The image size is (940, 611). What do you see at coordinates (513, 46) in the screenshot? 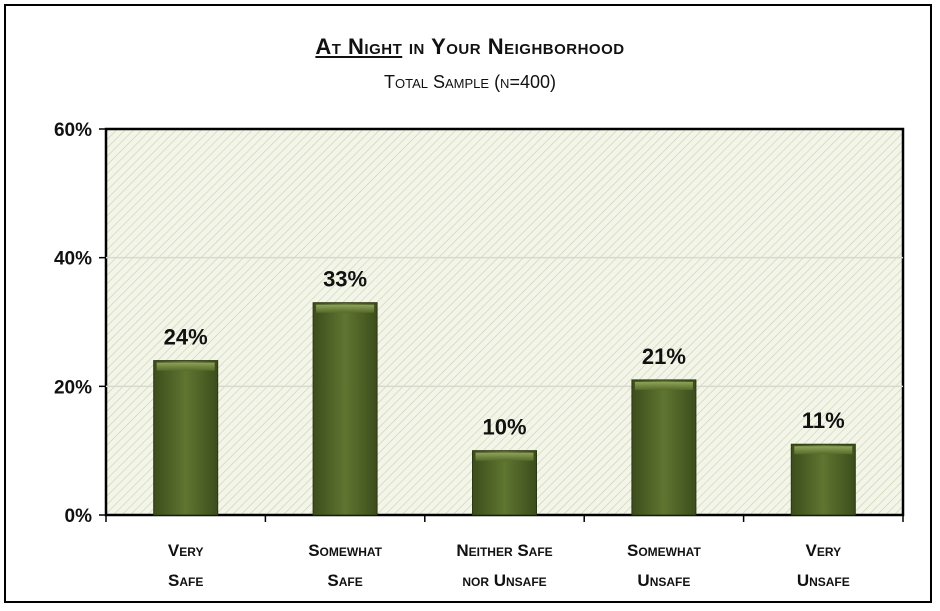
I see `chart-title-rest: in Your Neighborhood` at bounding box center [513, 46].